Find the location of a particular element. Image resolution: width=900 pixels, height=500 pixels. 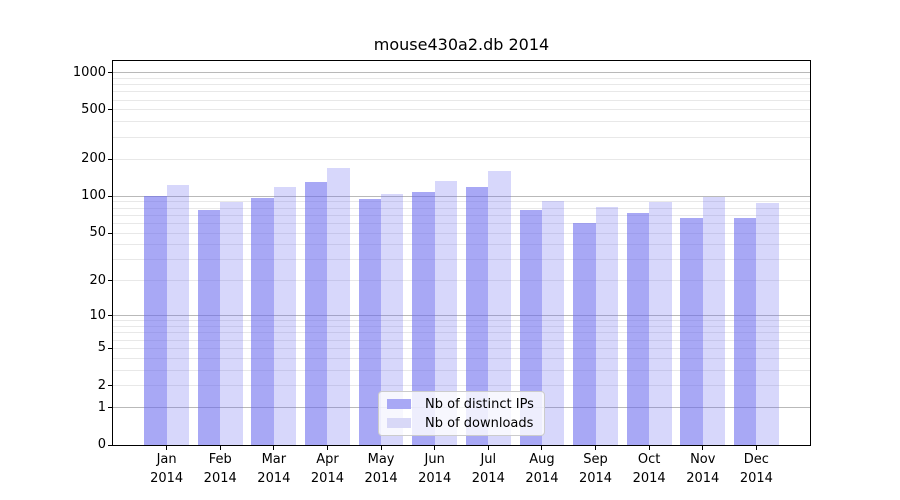

legend-label-downloads: Nb of downloads is located at coordinates (479, 423).